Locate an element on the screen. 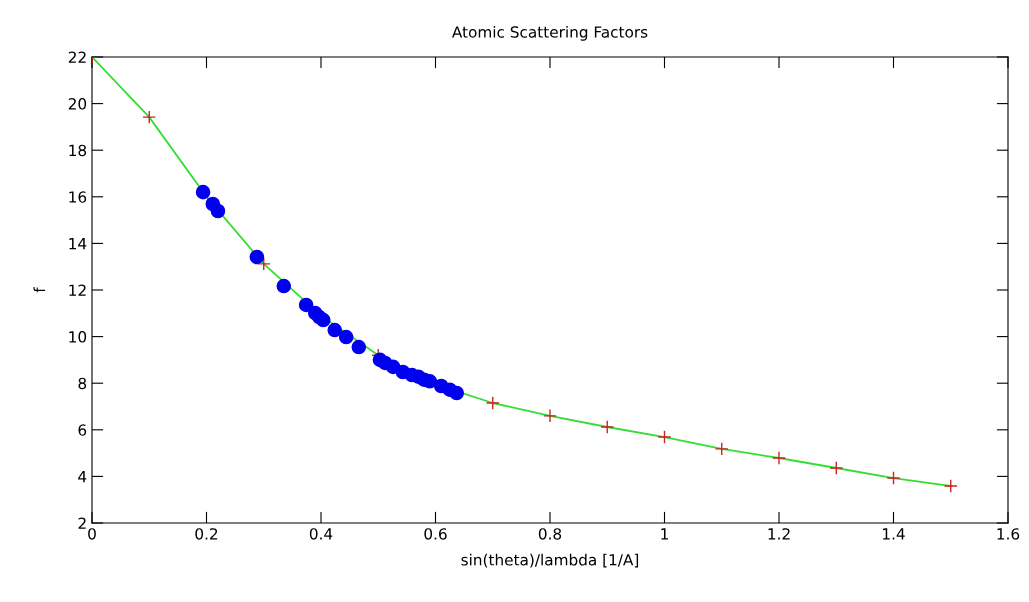 This screenshot has height=602, width=1029. x-tick-label: 0.4 is located at coordinates (321, 534).